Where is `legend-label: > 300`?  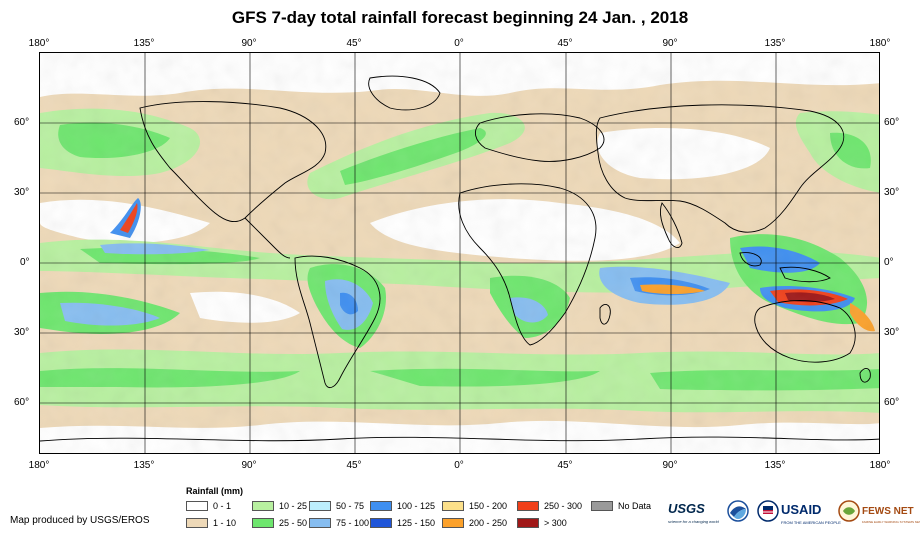 legend-label: > 300 is located at coordinates (555, 523).